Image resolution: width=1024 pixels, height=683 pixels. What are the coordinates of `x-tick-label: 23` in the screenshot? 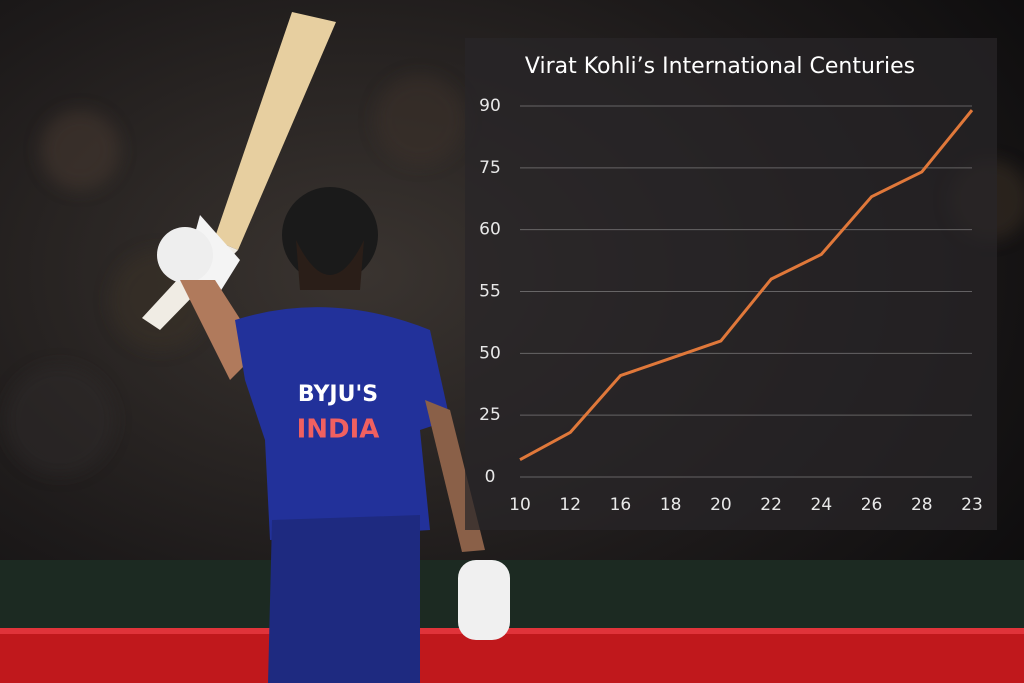 It's located at (972, 505).